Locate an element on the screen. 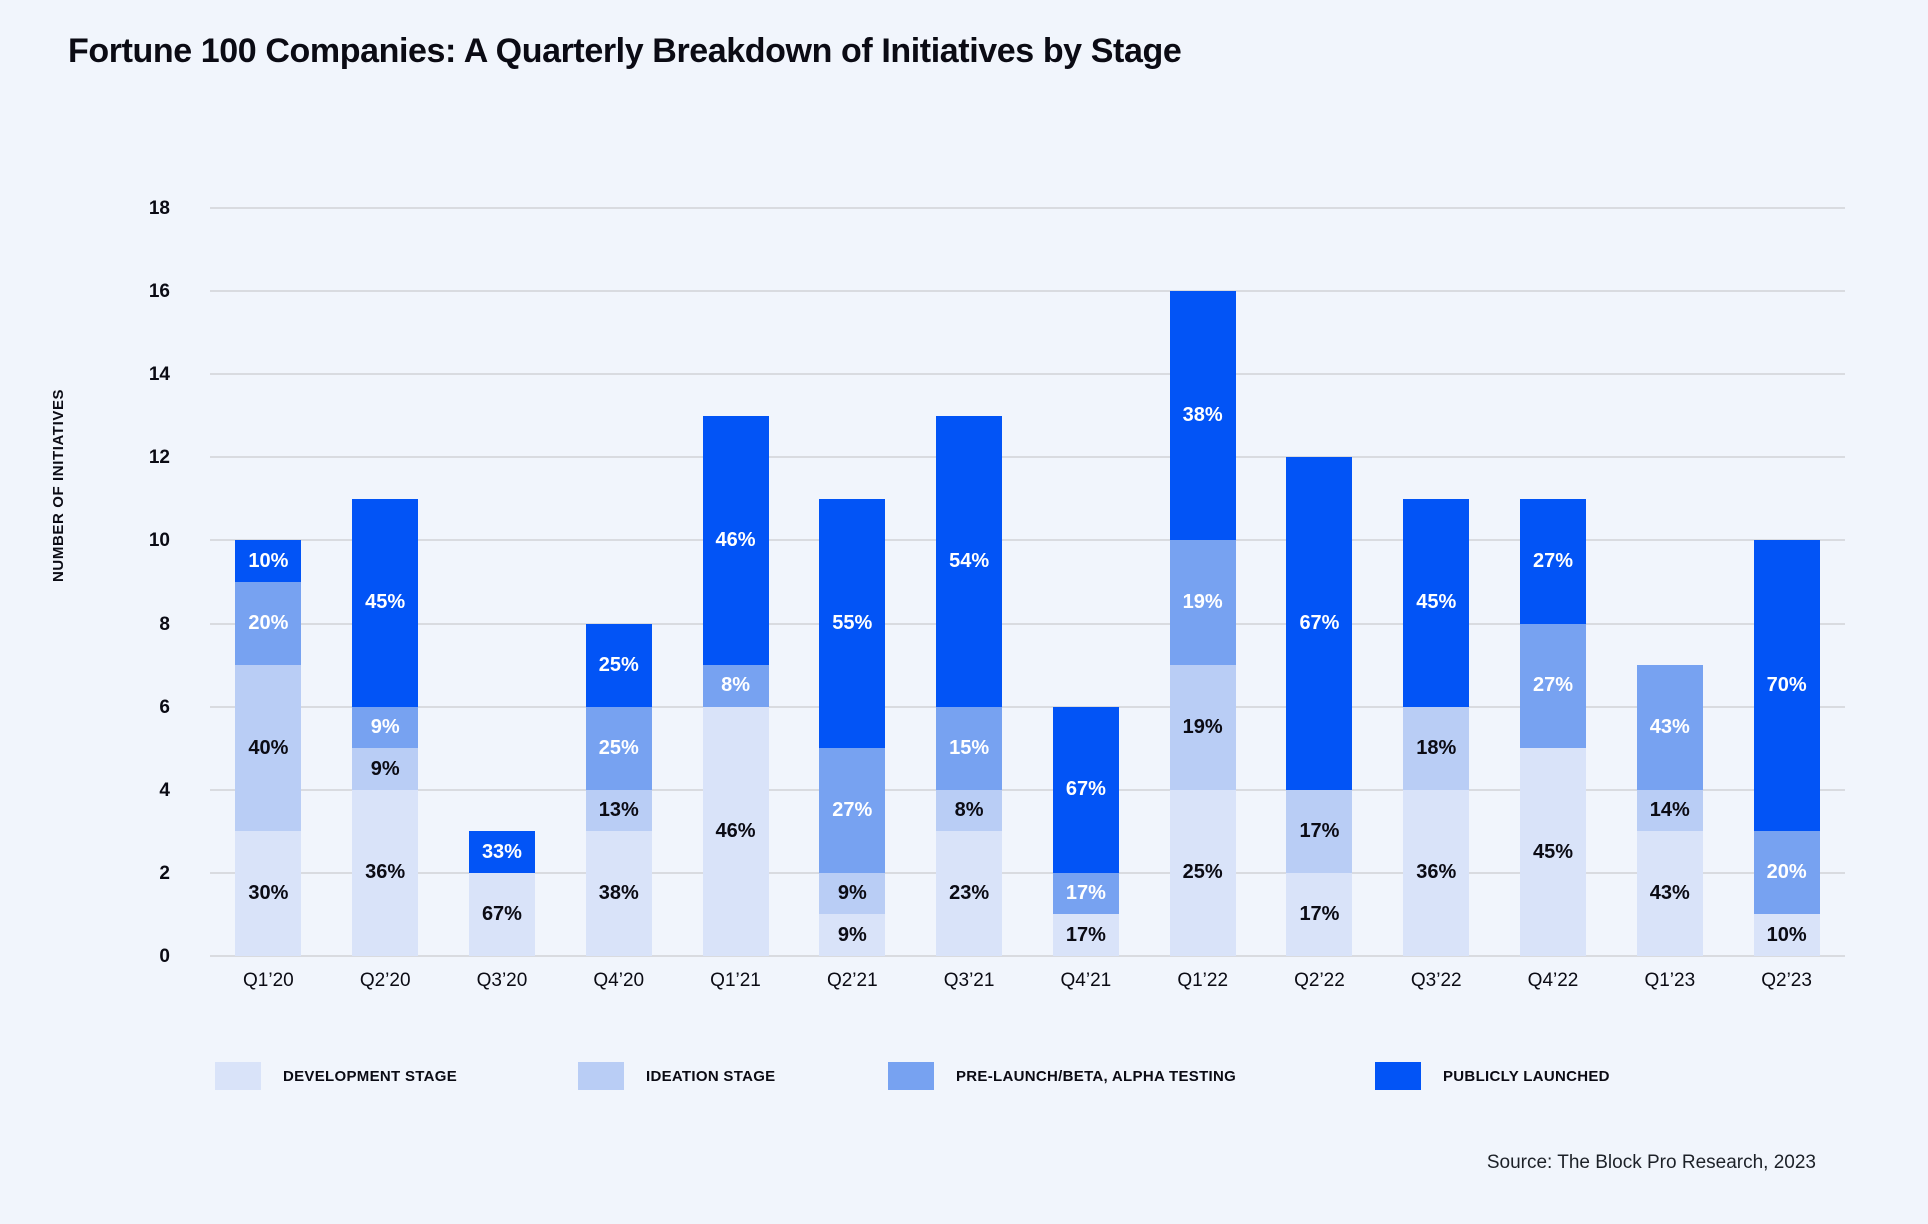 The height and width of the screenshot is (1224, 1928). bar-segment-publicly: 67% is located at coordinates (1319, 623).